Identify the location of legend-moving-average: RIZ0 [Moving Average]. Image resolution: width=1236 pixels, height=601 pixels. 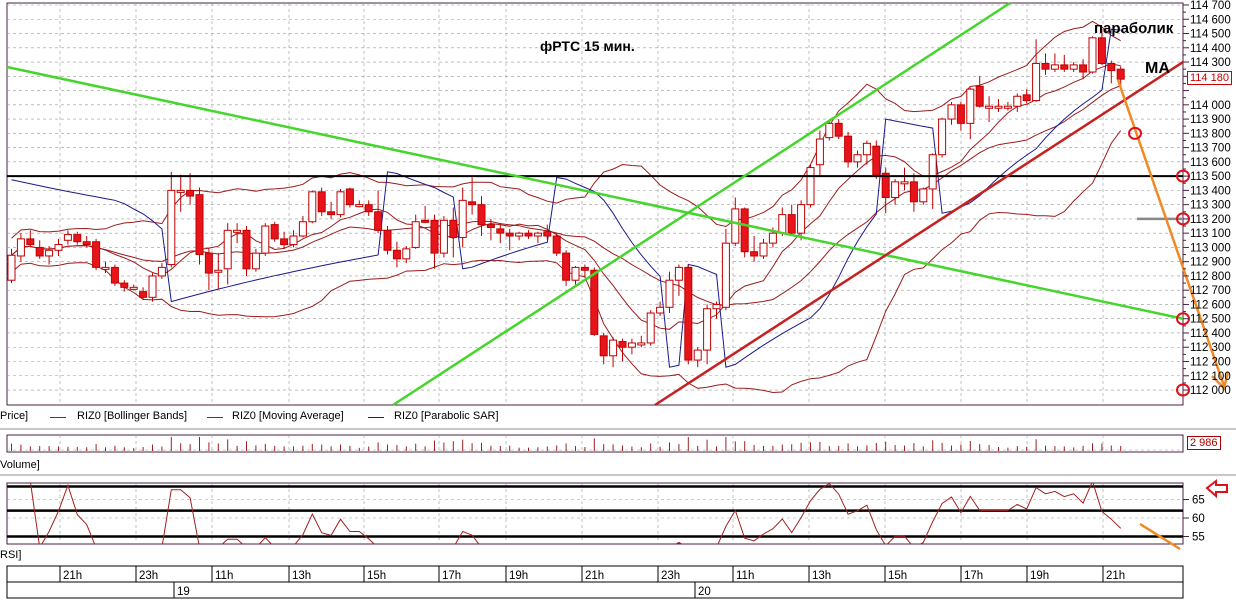
(288, 416).